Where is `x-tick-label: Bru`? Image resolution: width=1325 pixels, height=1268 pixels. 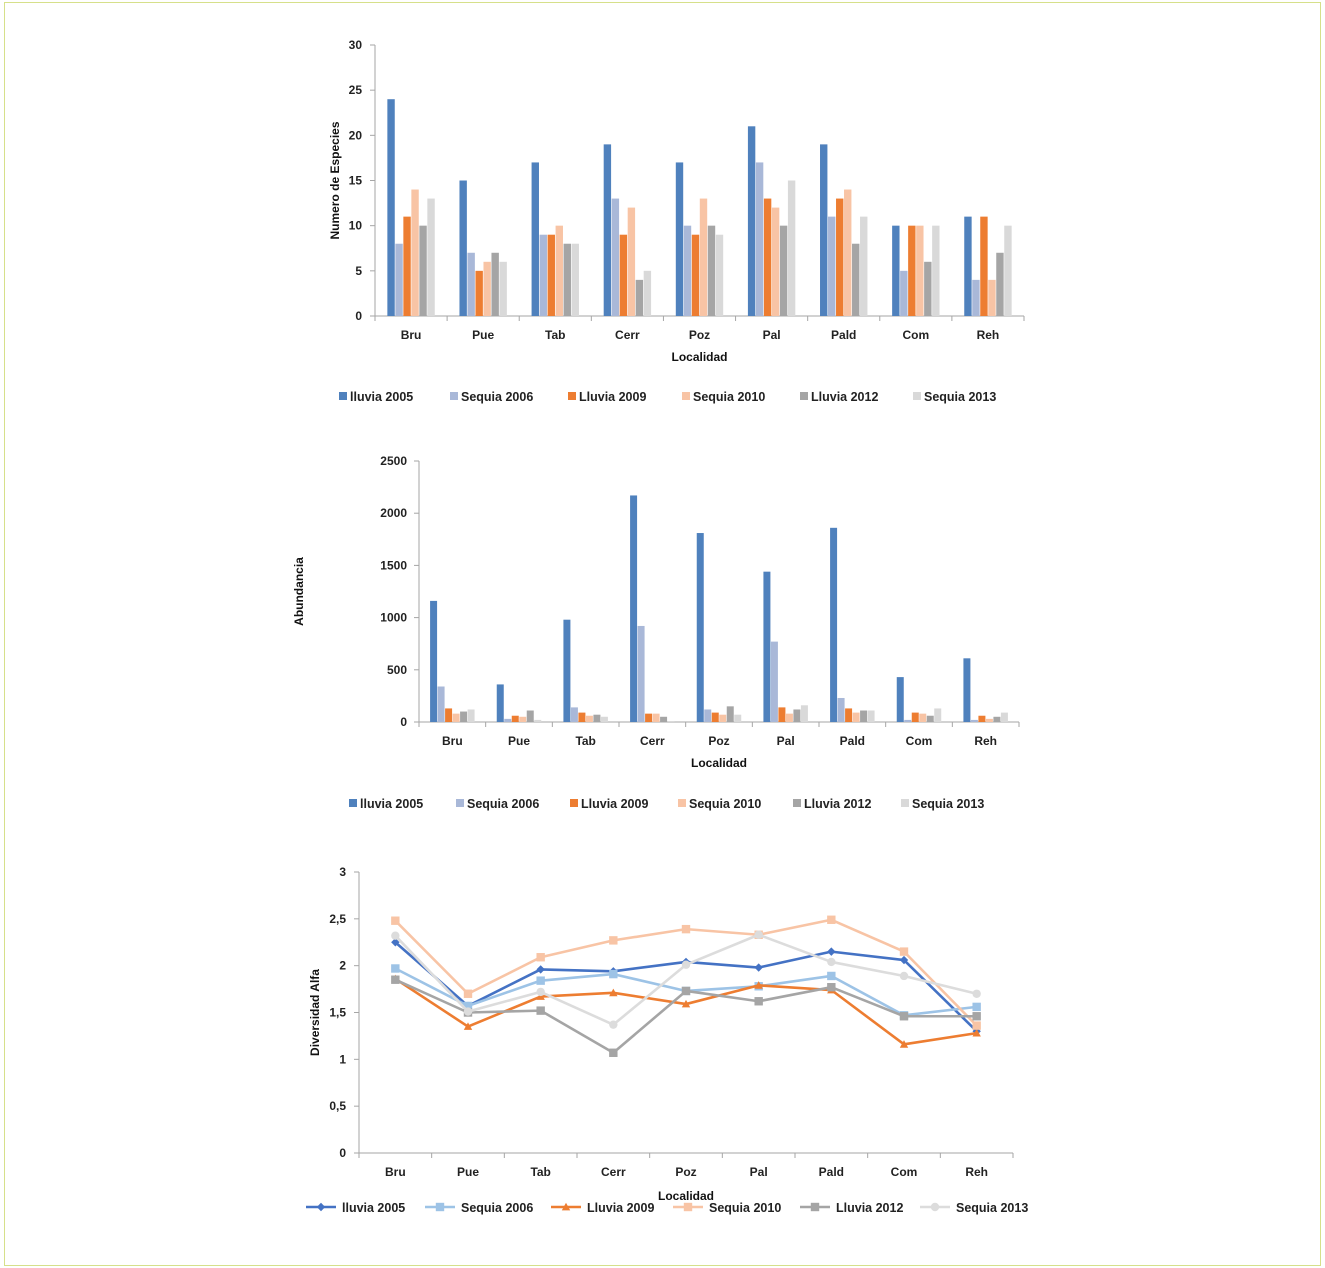
x-tick-label: Bru is located at coordinates (411, 335).